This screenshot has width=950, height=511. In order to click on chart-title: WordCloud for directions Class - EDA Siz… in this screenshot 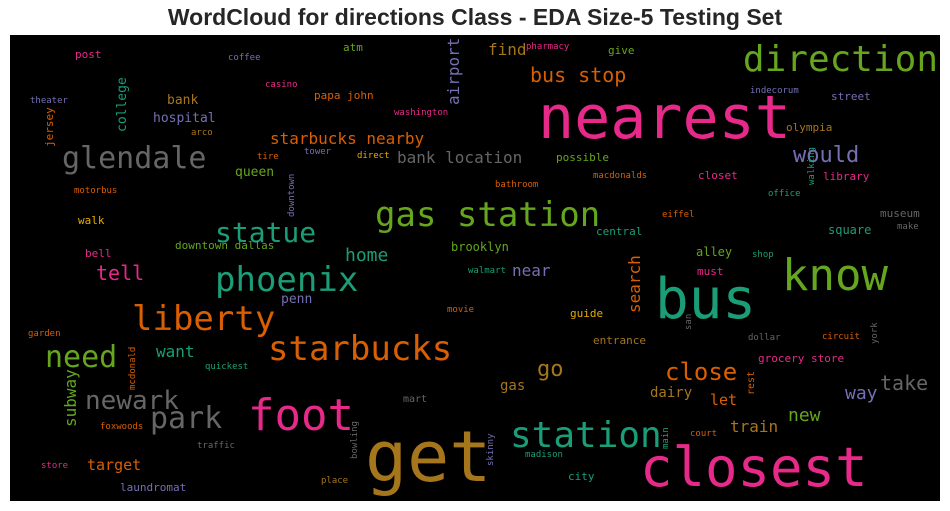, I will do `click(475, 17)`.